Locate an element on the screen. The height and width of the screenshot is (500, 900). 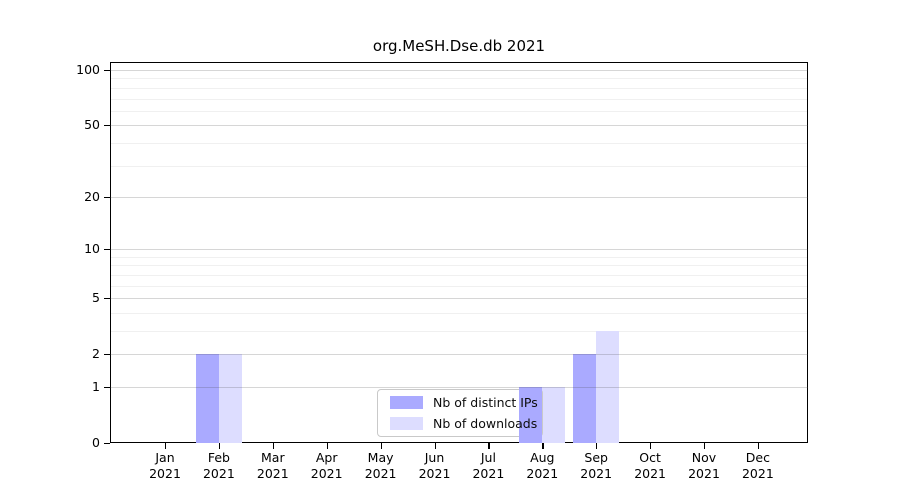
x-tick-label: Oct 2021 is located at coordinates (650, 465).